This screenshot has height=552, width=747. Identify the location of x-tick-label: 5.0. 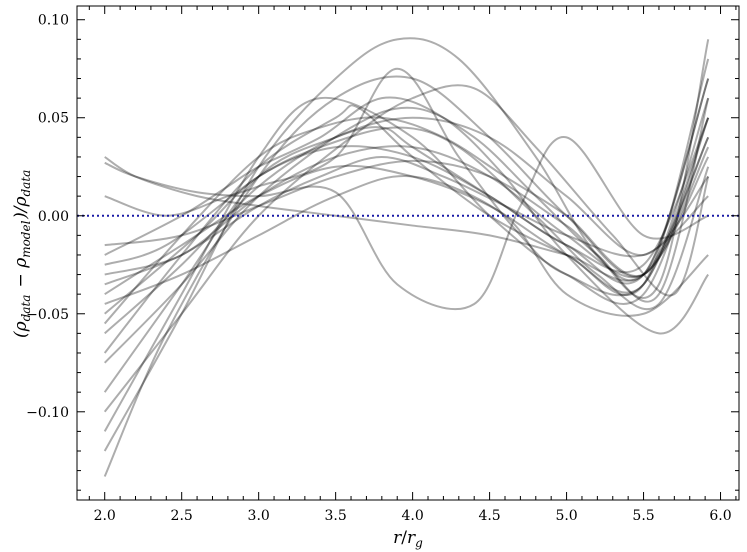
(566, 516).